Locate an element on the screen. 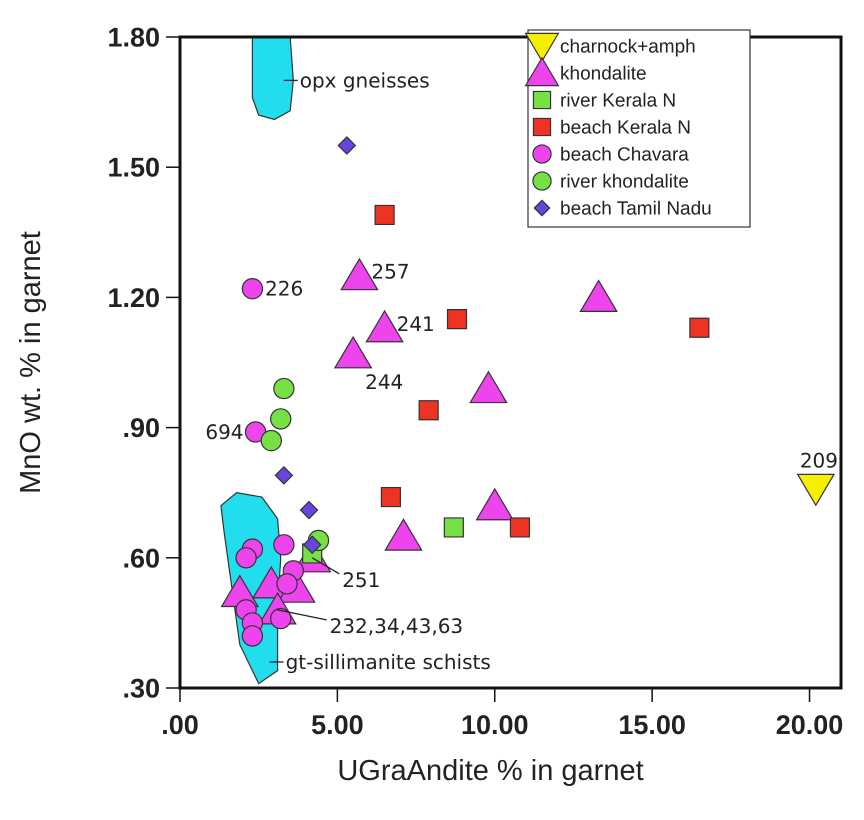 This screenshot has width=864, height=820. annotation: opx gneisses is located at coordinates (365, 80).